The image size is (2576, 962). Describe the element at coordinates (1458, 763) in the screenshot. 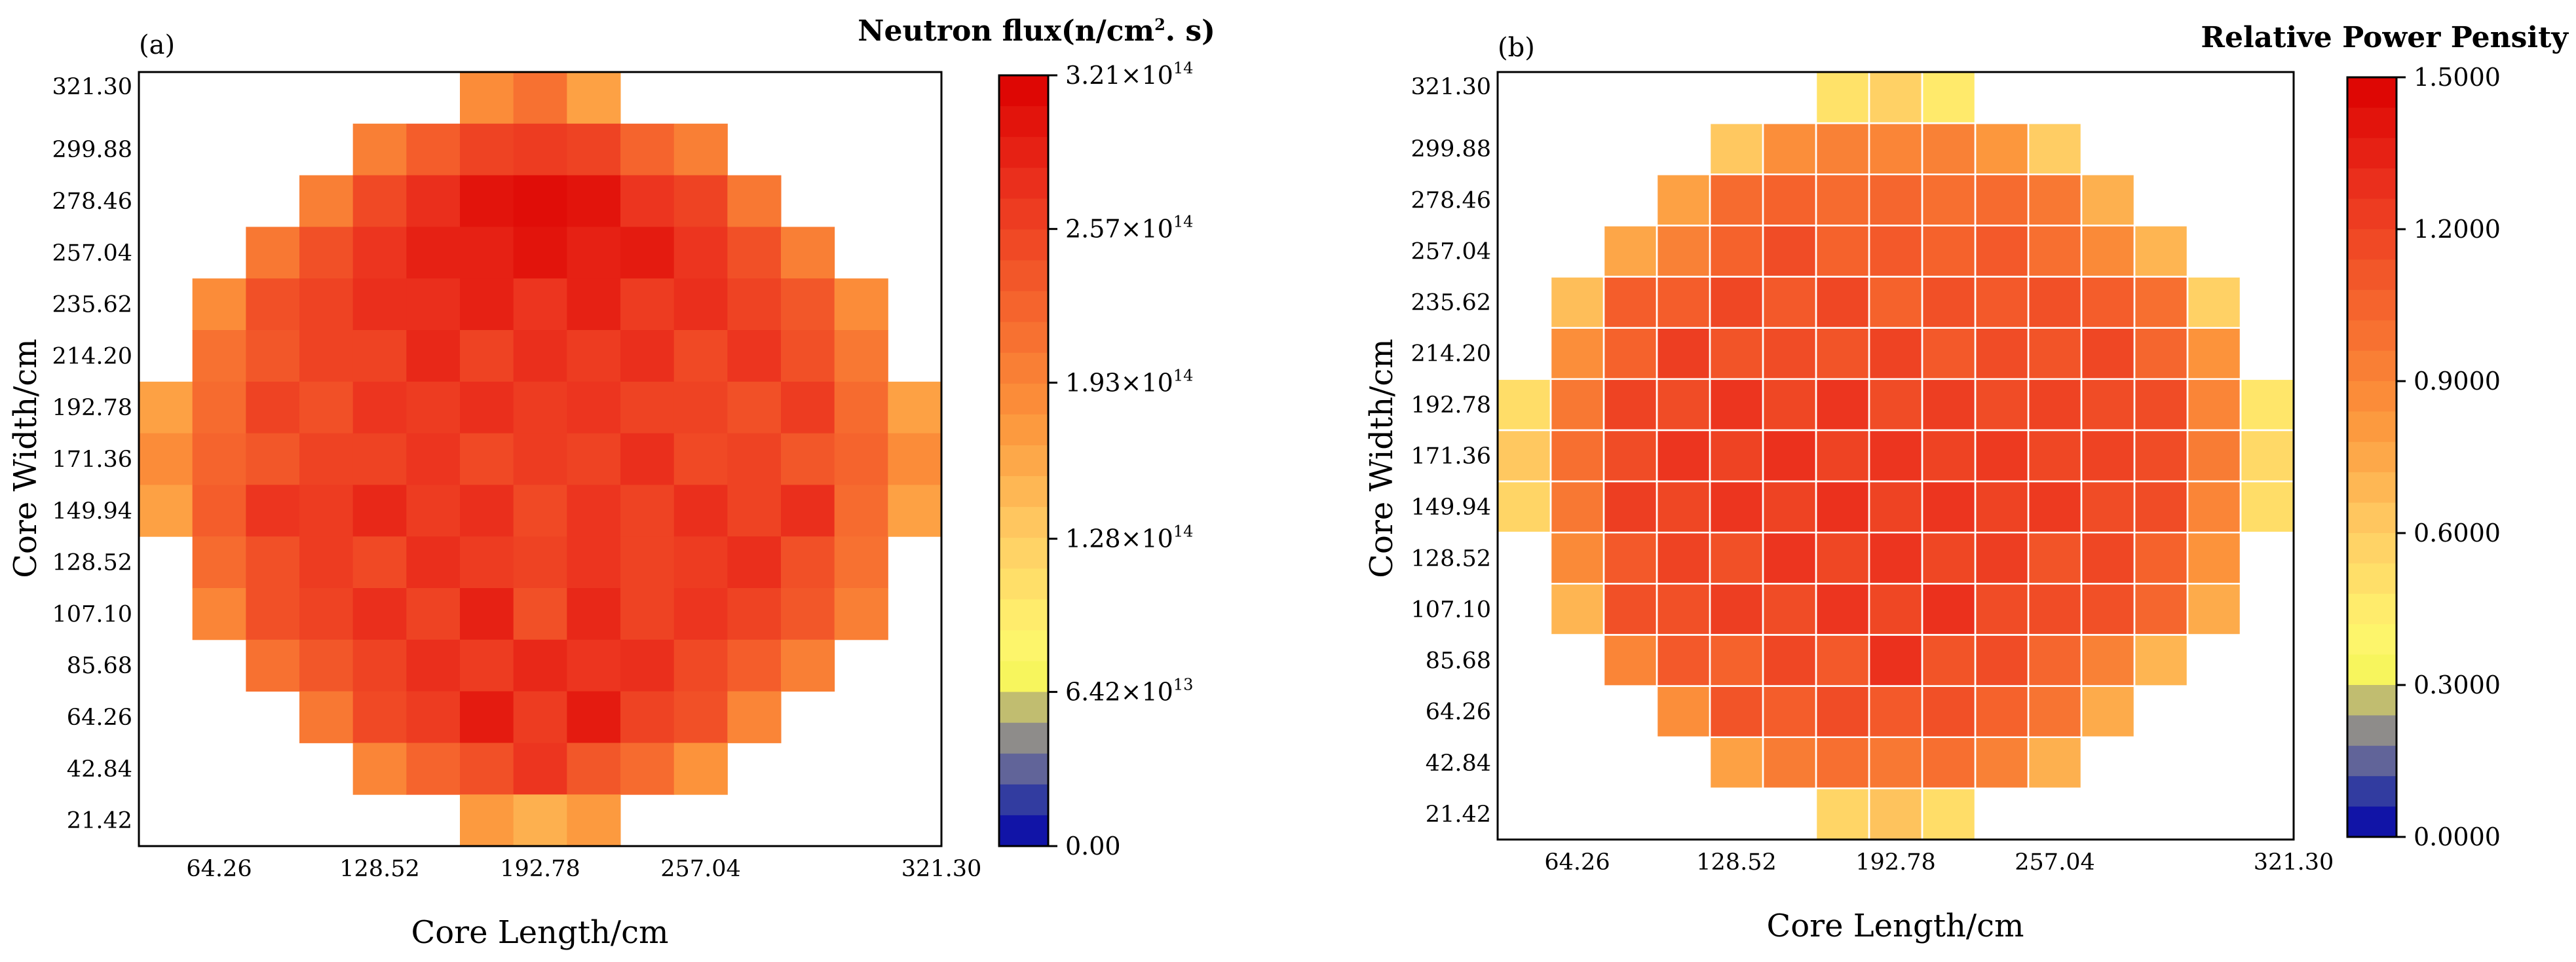

I see `y-tick-label: 42.84` at that location.